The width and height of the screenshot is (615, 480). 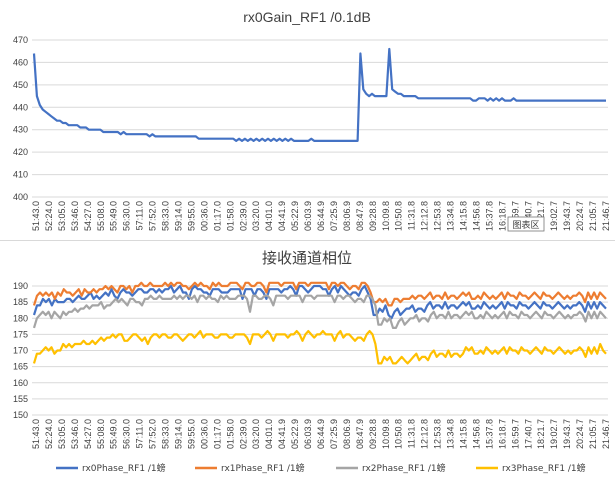 What do you see at coordinates (49, 434) in the screenshot?
I see `x-tick-label: 52:24.0` at bounding box center [49, 434].